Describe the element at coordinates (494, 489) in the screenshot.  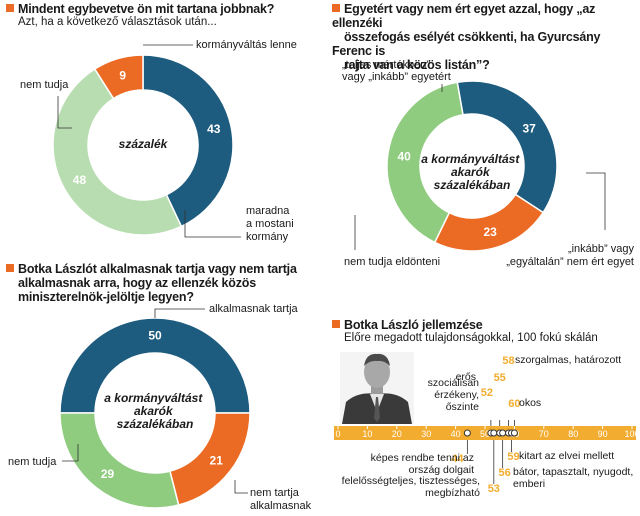
I see `trait-value: 53` at that location.